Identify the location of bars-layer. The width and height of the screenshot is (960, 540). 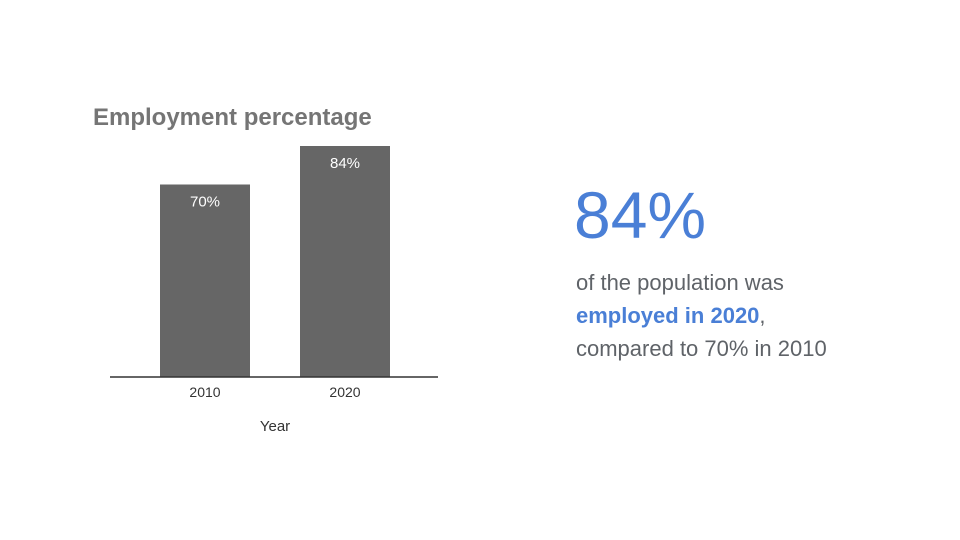
(275, 261).